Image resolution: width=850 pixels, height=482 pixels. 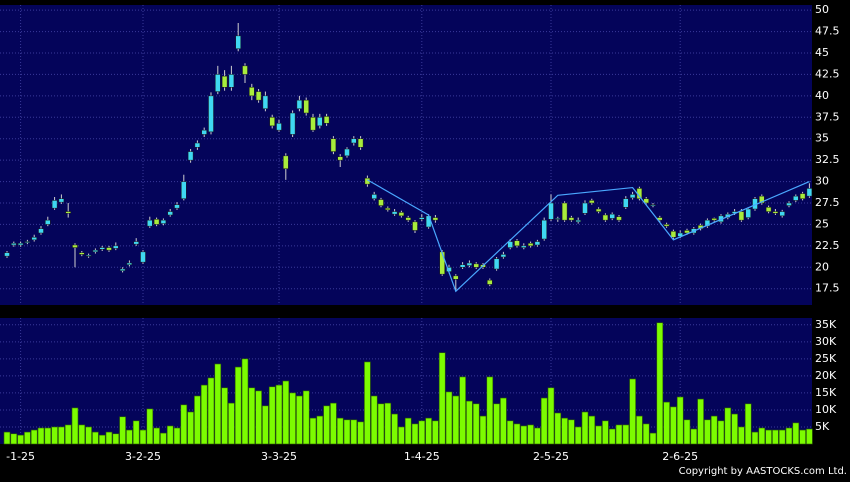 I want to click on y-tick-label: 35, so click(x=822, y=138).